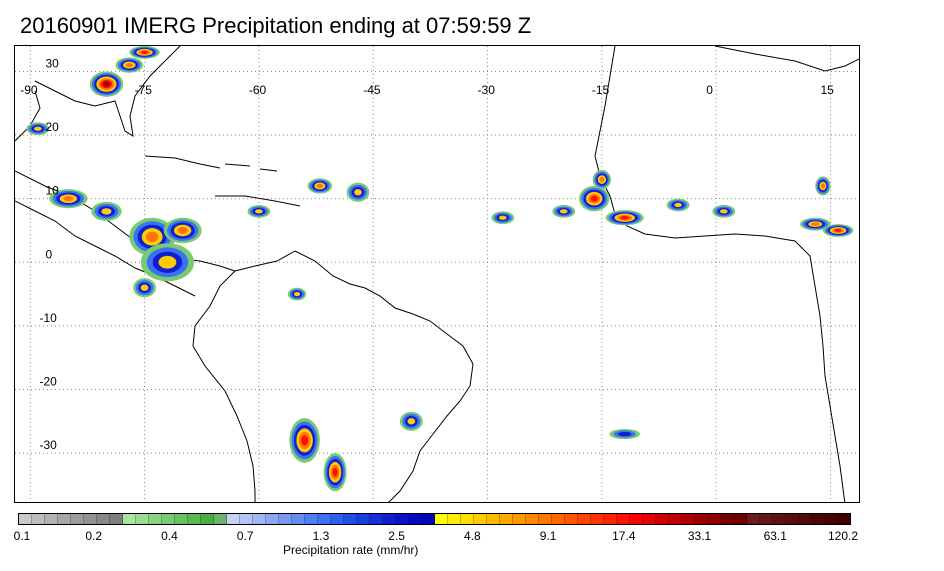 The image size is (944, 571). What do you see at coordinates (624, 536) in the screenshot?
I see `colorbar-tick-label: 17.4` at bounding box center [624, 536].